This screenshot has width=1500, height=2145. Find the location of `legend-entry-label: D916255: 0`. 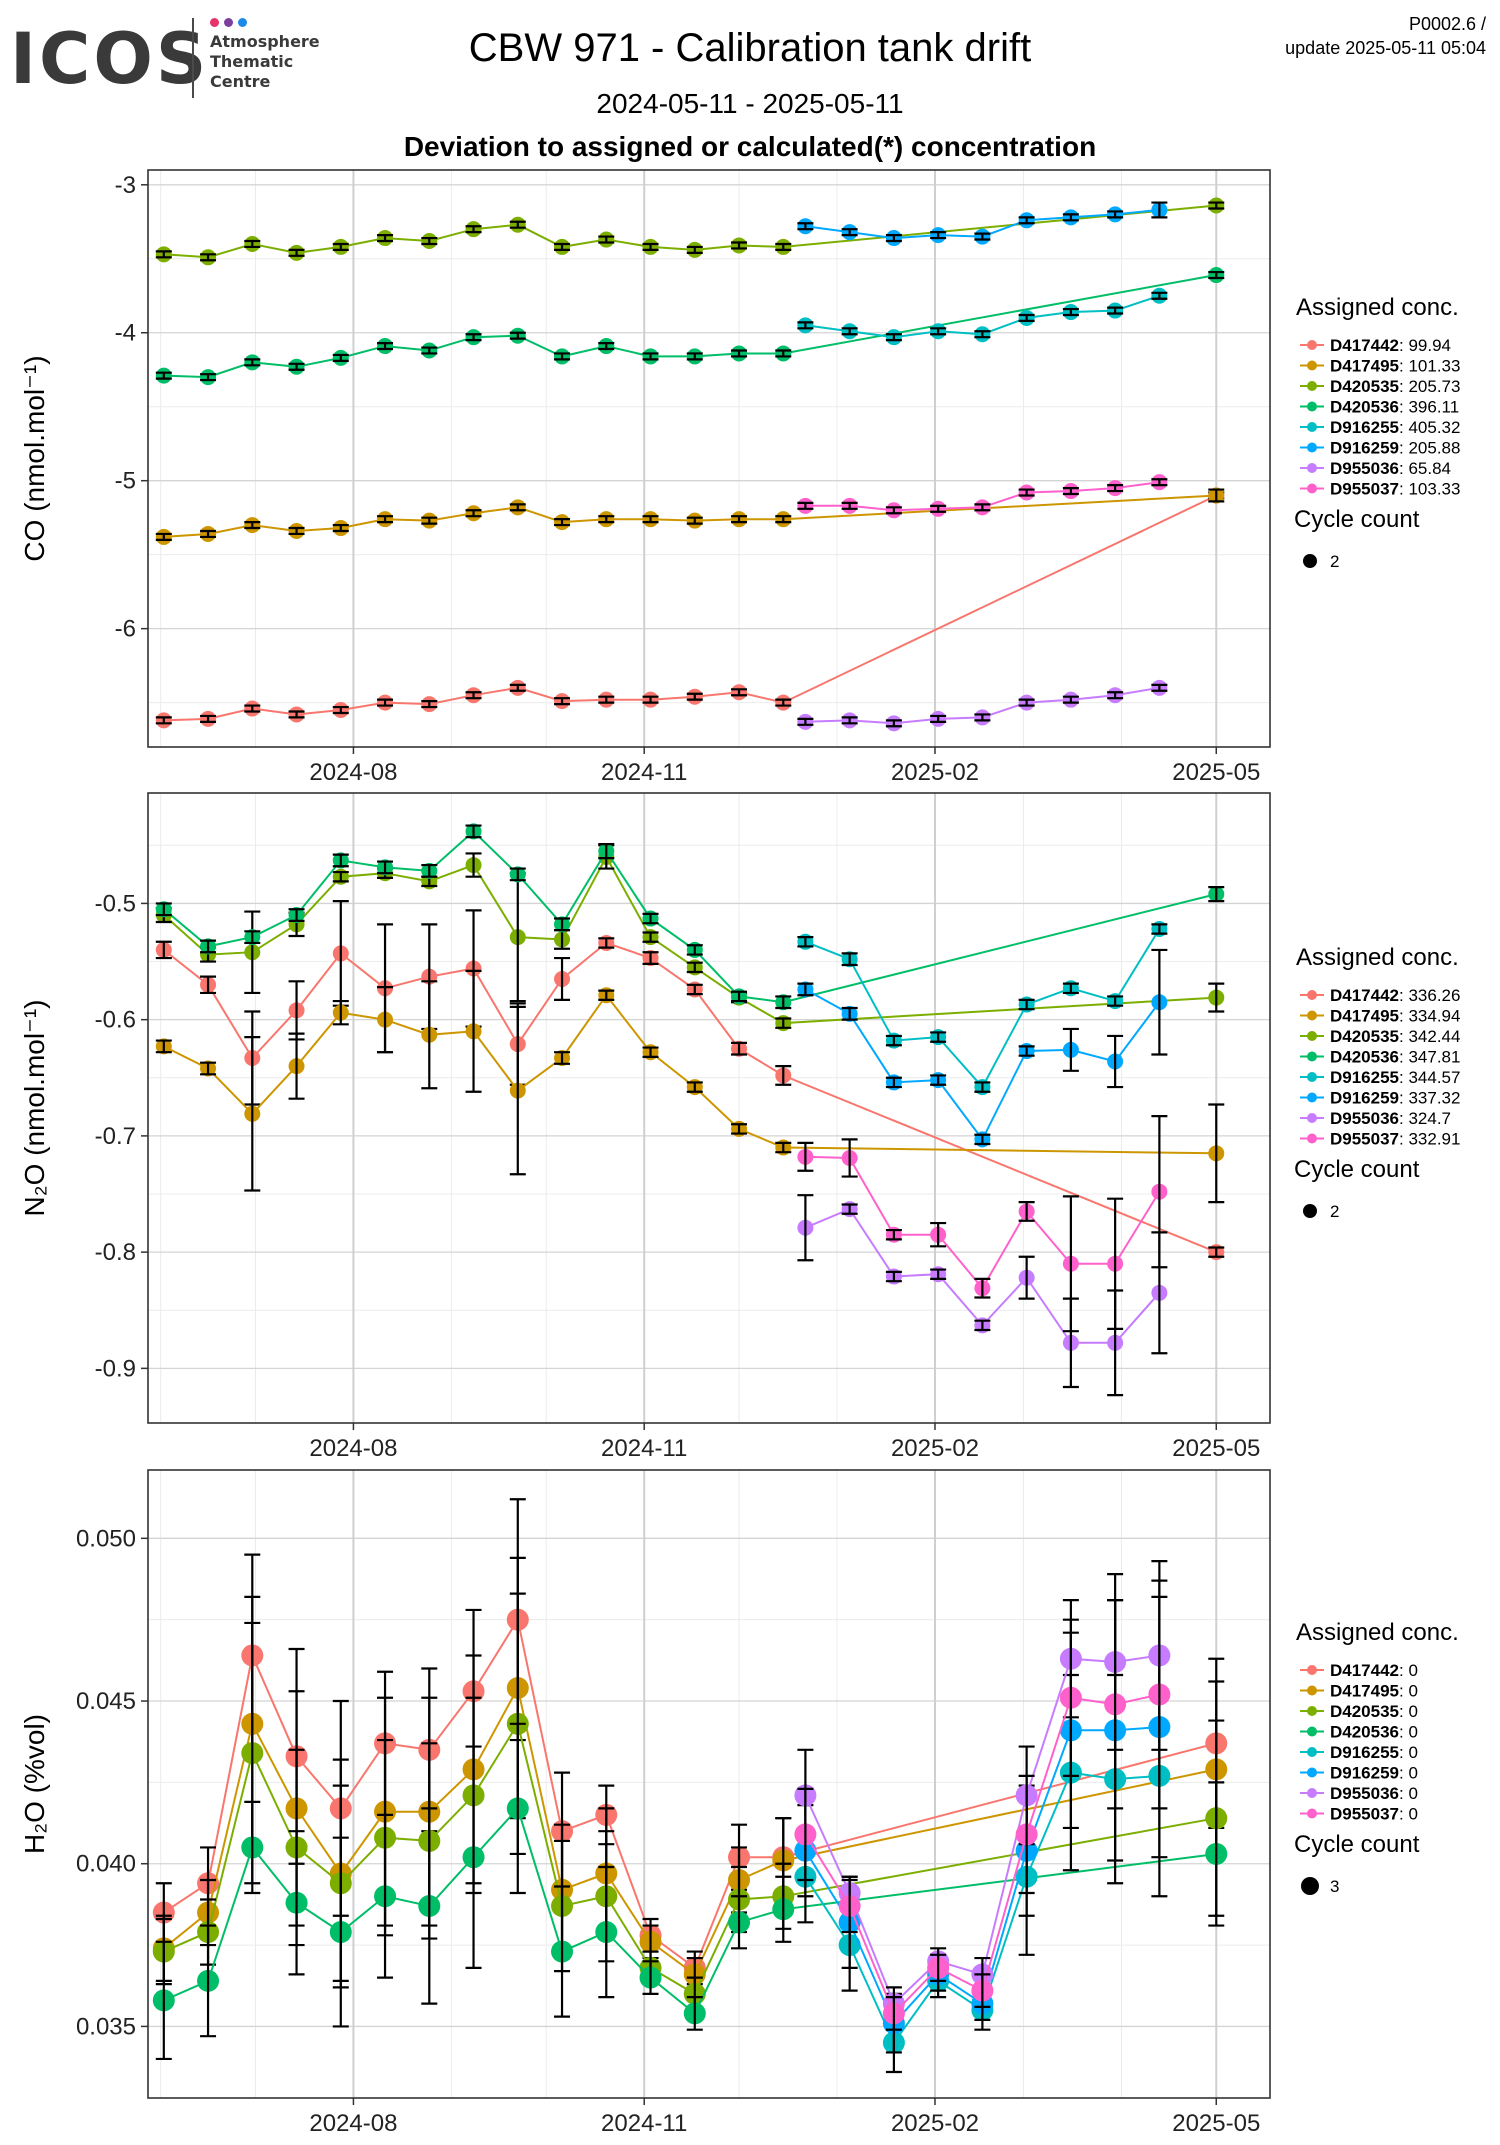

legend-entry-label: D916255: 0 is located at coordinates (1374, 1752).